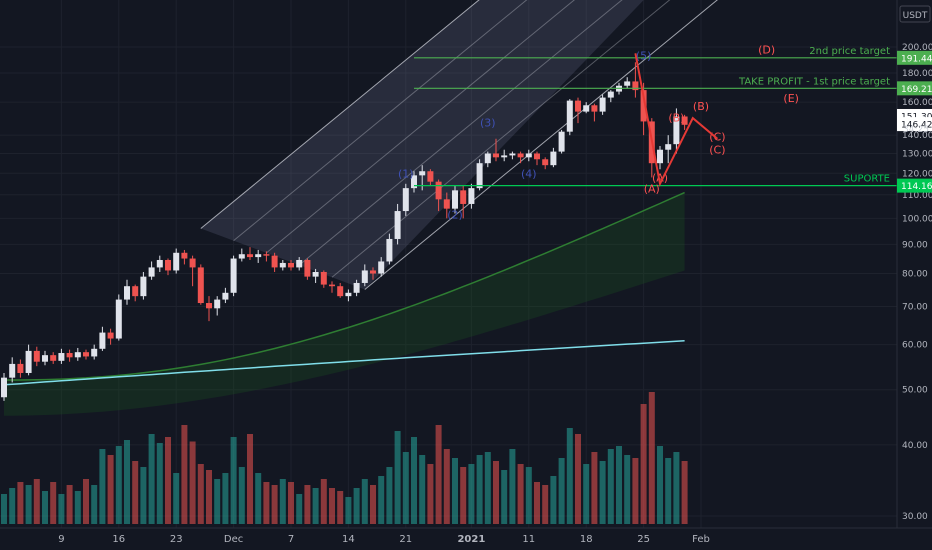 The height and width of the screenshot is (550, 932). Describe the element at coordinates (488, 123) in the screenshot. I see `wave-label-blue: (3)` at that location.